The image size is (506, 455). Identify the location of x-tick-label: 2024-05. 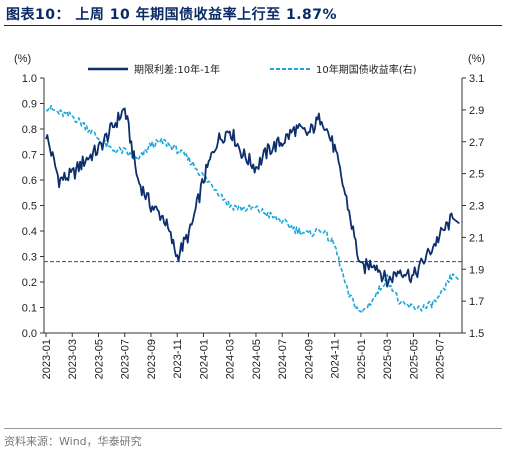
(257, 359).